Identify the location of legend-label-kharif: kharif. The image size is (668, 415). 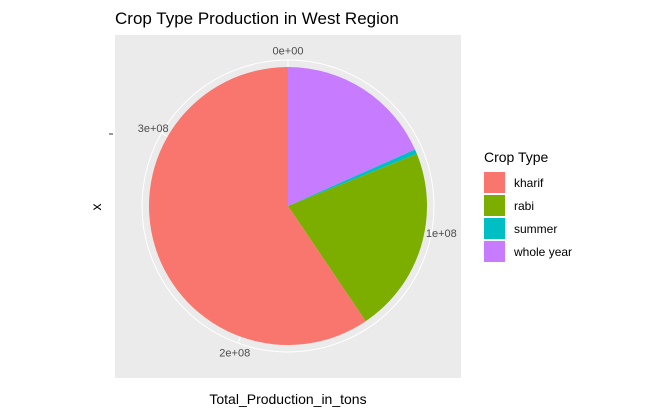
(529, 183).